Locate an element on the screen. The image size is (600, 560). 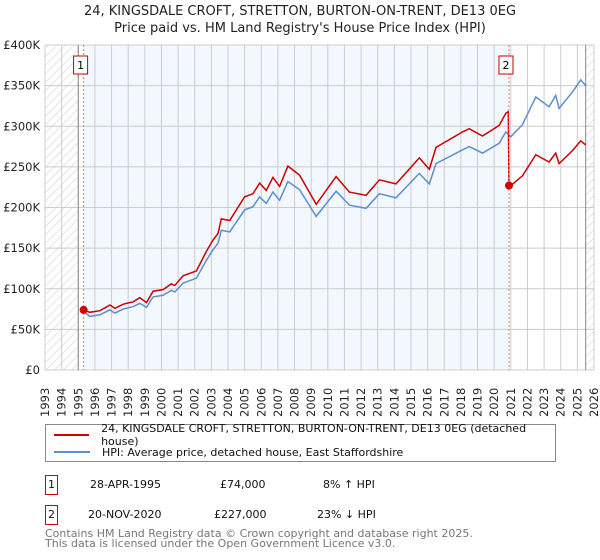
transaction-price: £74,000 is located at coordinates (243, 484).